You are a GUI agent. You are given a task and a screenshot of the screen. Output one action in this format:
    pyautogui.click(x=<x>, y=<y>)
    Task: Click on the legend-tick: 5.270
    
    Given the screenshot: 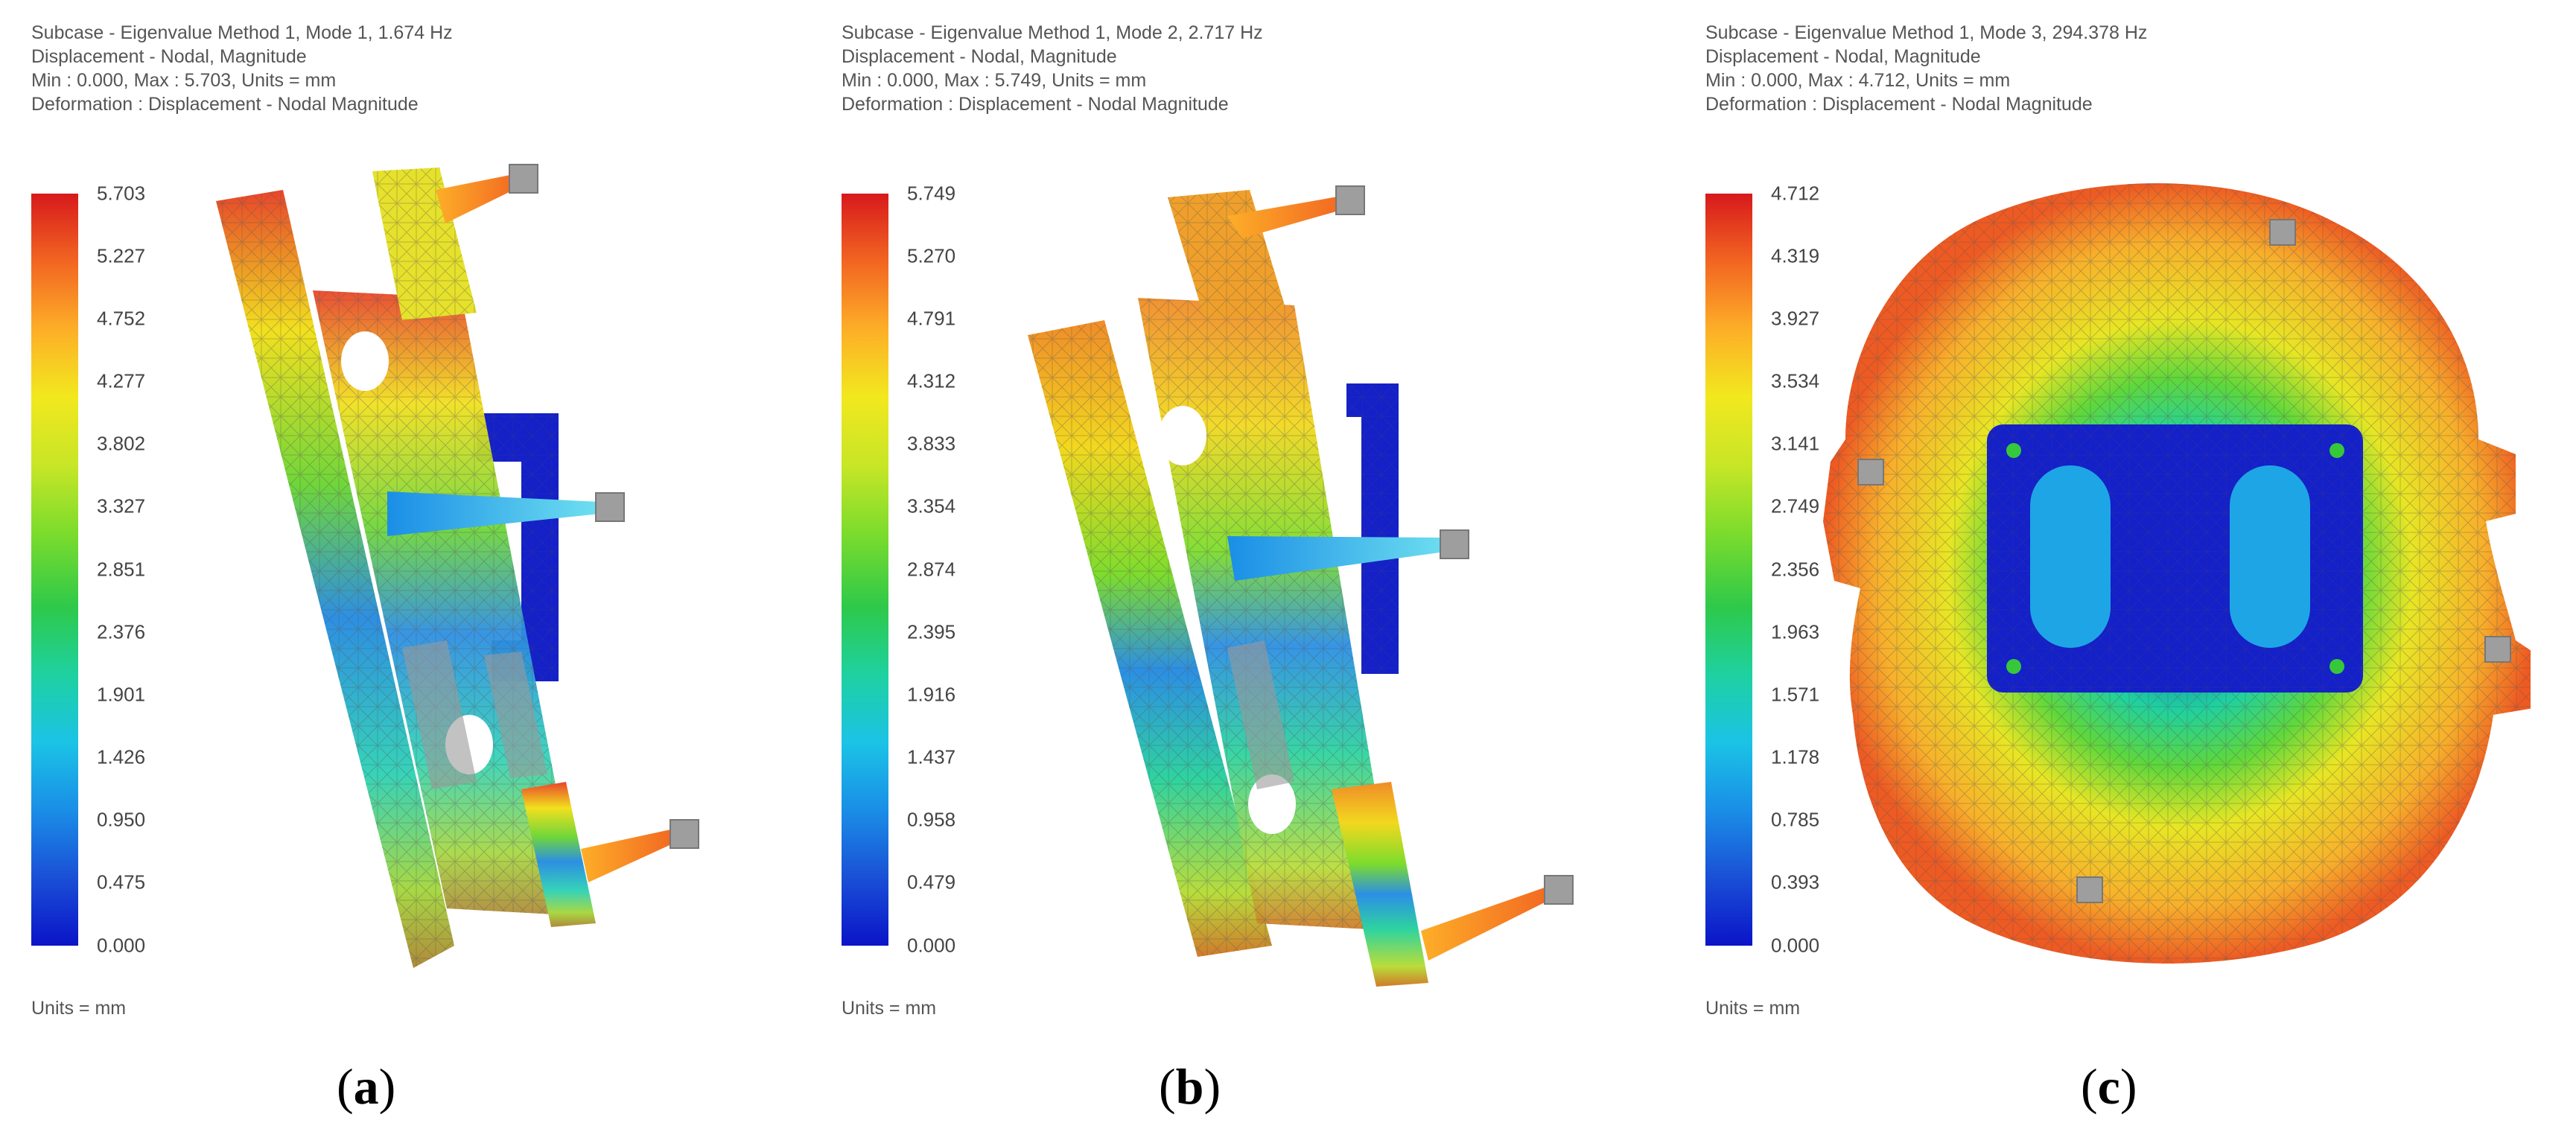 What is the action you would take?
    pyautogui.click(x=931, y=255)
    